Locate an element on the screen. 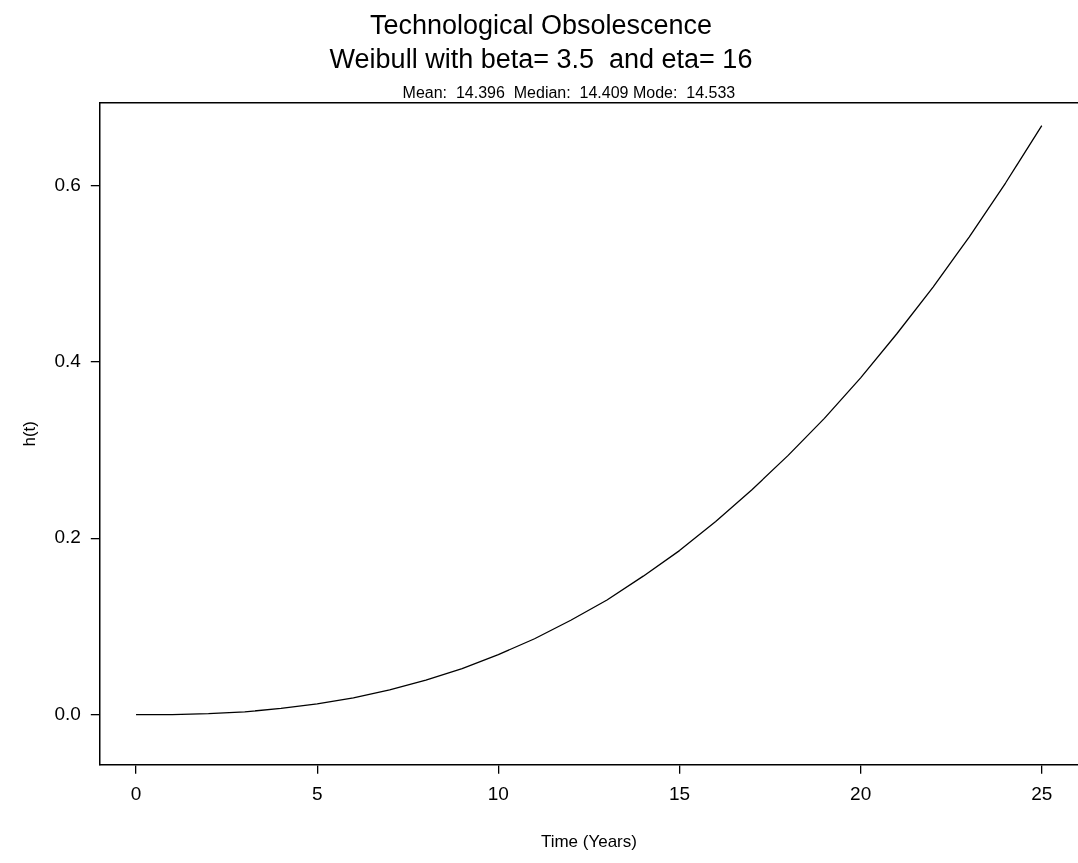 The image size is (1078, 863). x-tick-label: 20 is located at coordinates (861, 794).